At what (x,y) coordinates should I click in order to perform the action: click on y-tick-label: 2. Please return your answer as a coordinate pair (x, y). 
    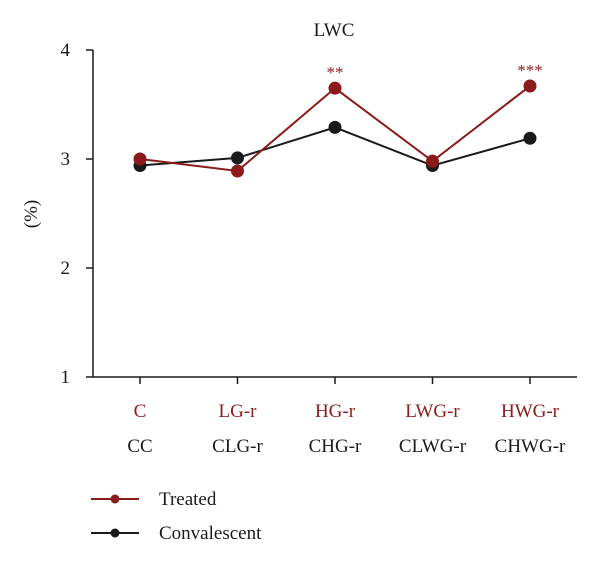
    Looking at the image, I should click on (66, 268).